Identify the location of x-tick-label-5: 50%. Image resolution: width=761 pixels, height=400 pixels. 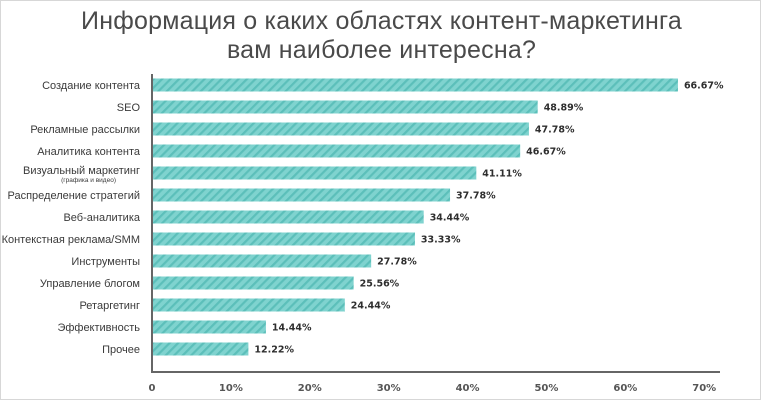
(546, 388).